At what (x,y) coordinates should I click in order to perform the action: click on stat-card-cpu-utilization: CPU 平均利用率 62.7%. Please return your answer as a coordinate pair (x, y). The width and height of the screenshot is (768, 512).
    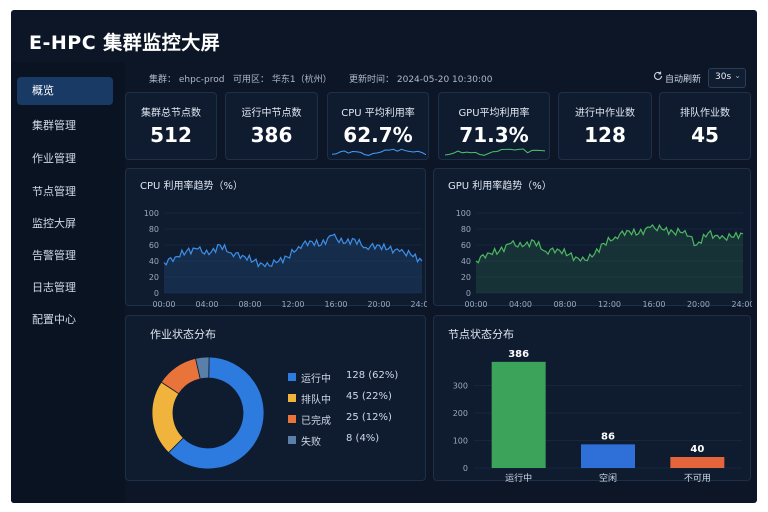
    Looking at the image, I should click on (378, 126).